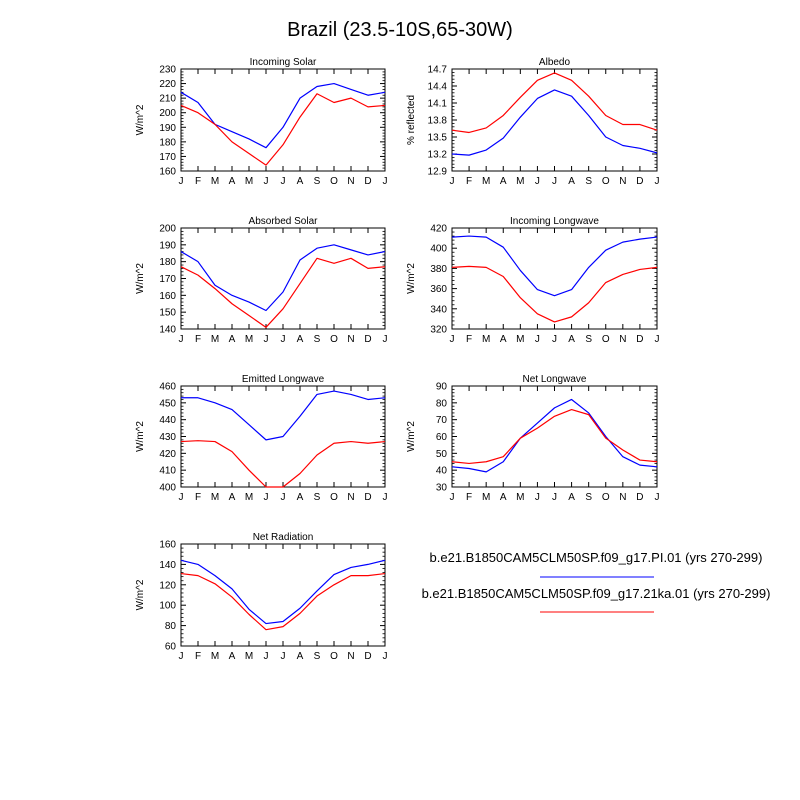 This screenshot has width=800, height=800. Describe the element at coordinates (555, 62) in the screenshot. I see `panel-title-albedo: Albedo` at that location.